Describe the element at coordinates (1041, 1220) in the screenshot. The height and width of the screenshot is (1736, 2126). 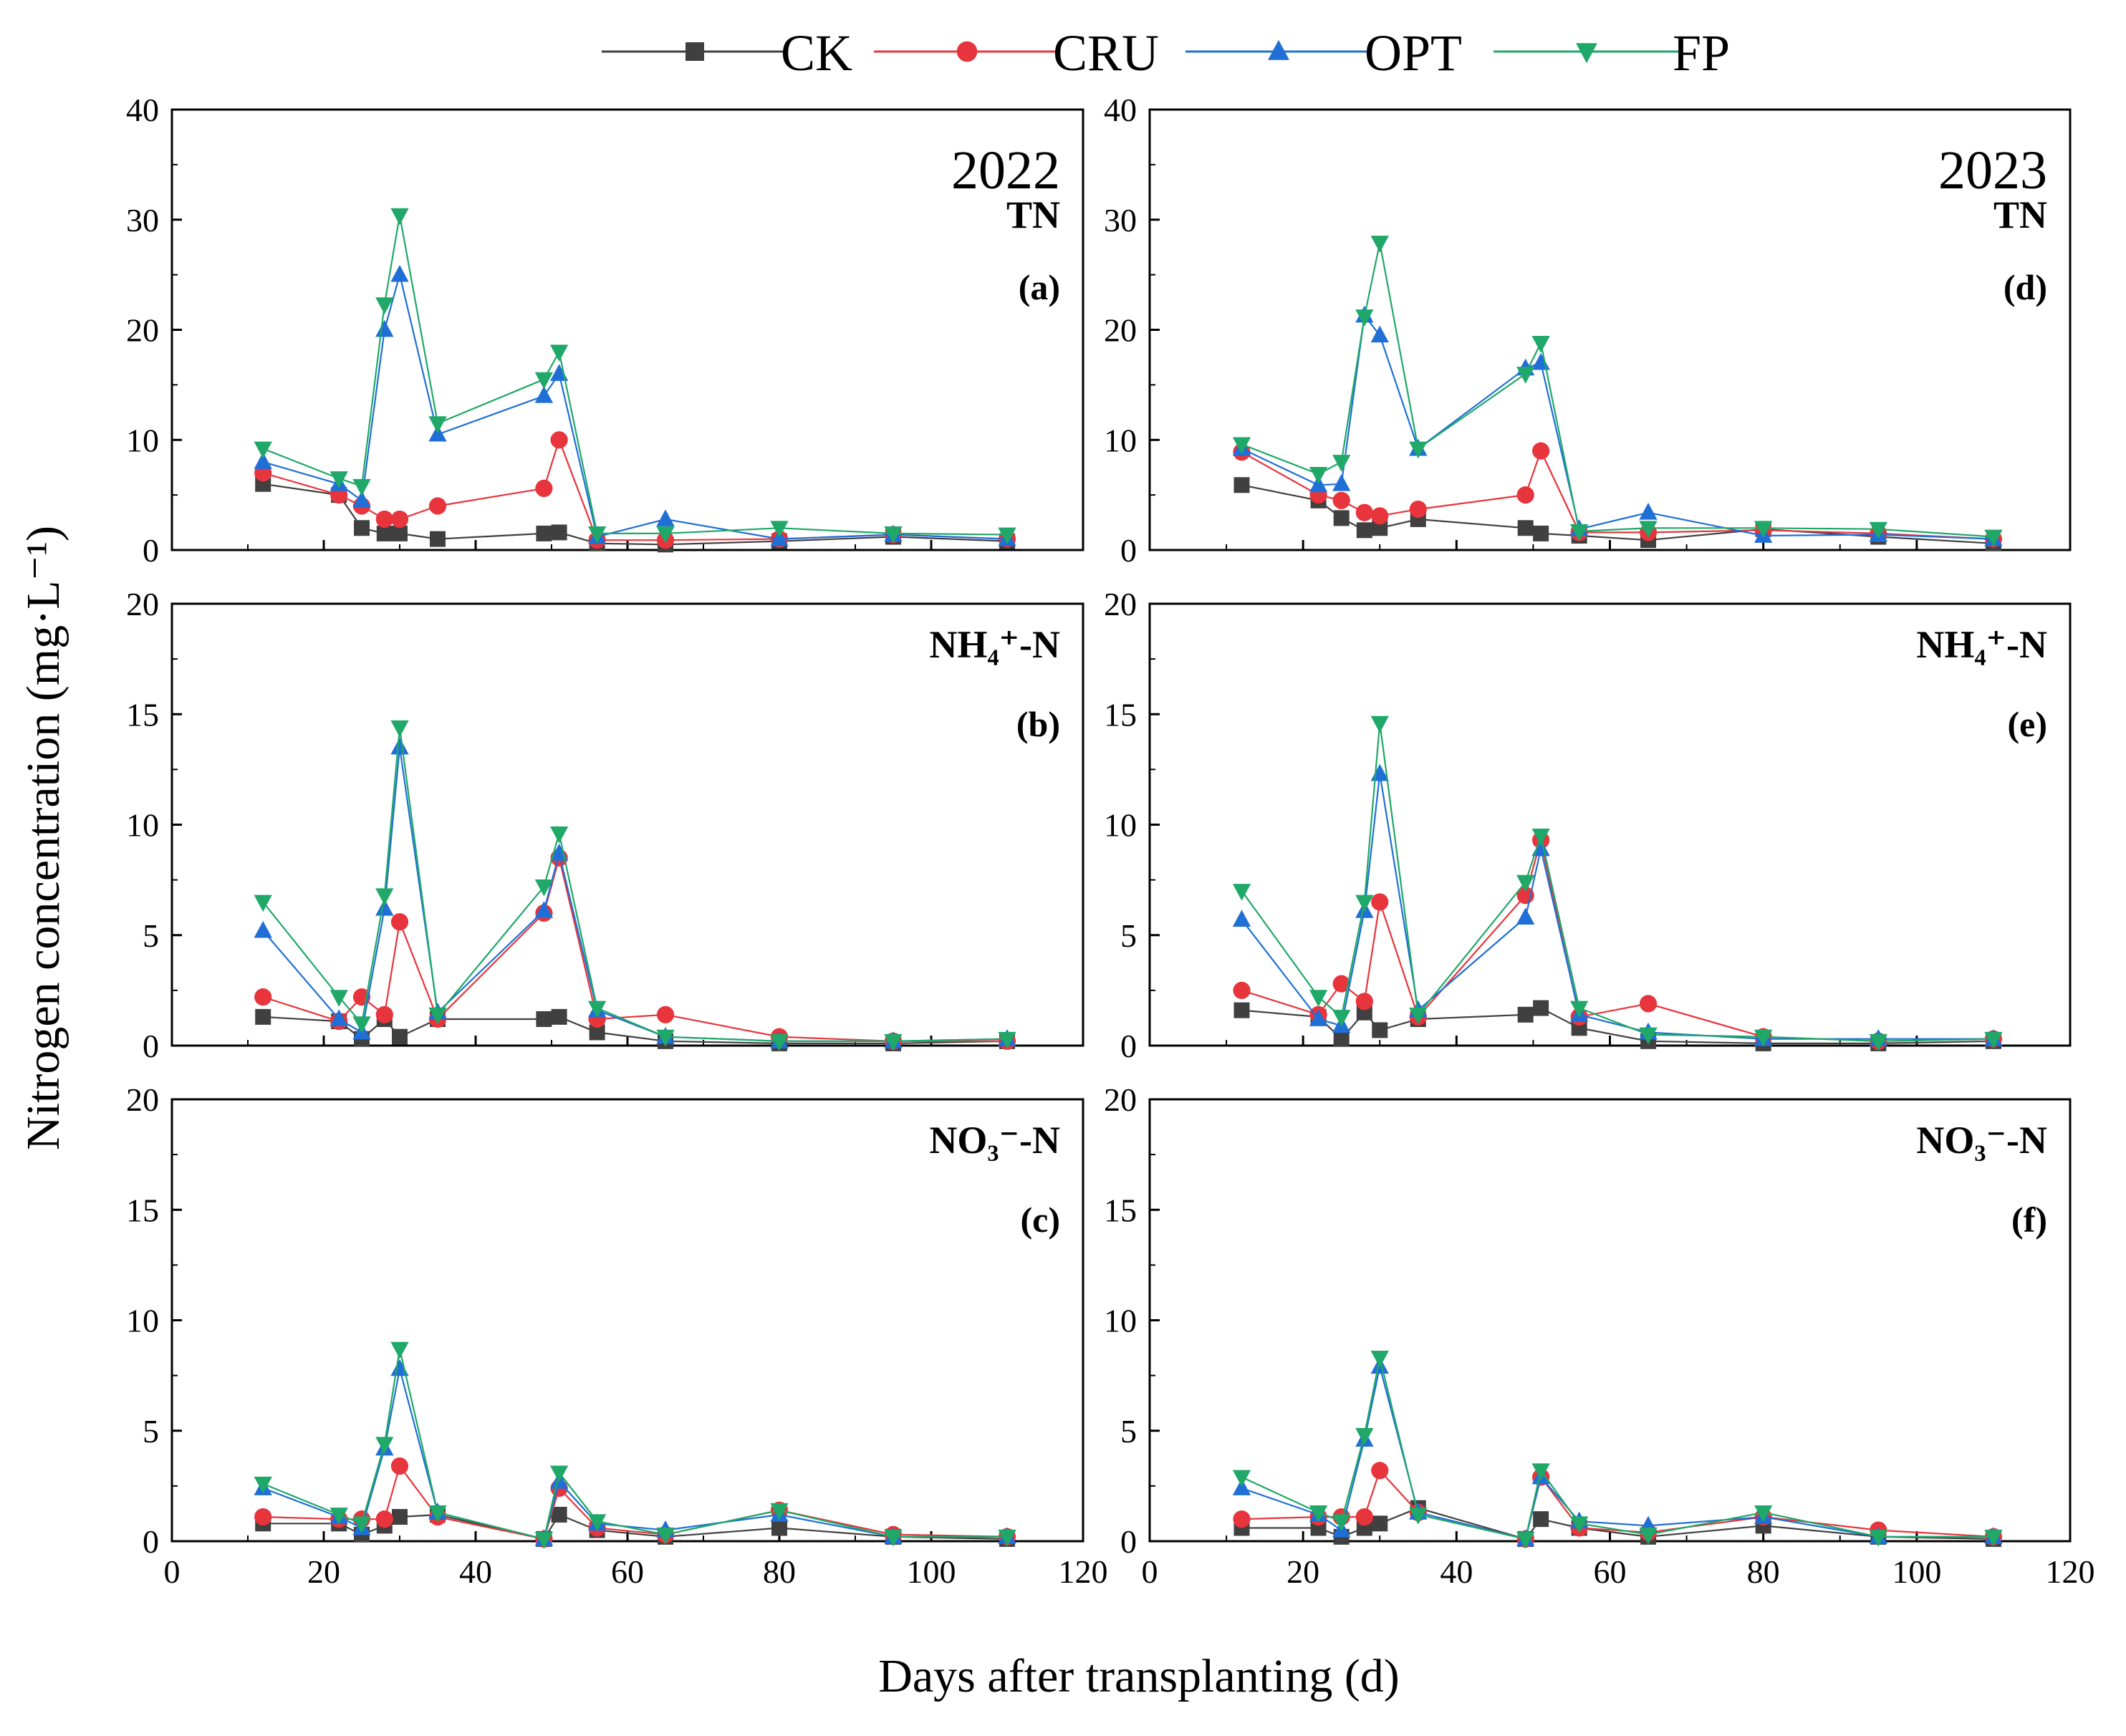
I see `panel-label: (c)` at that location.